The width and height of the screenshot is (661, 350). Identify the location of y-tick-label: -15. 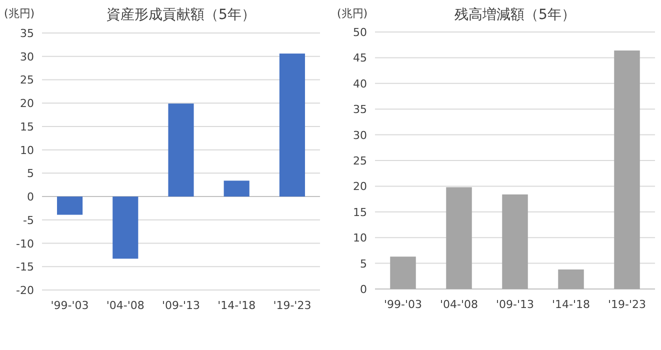
(25, 267).